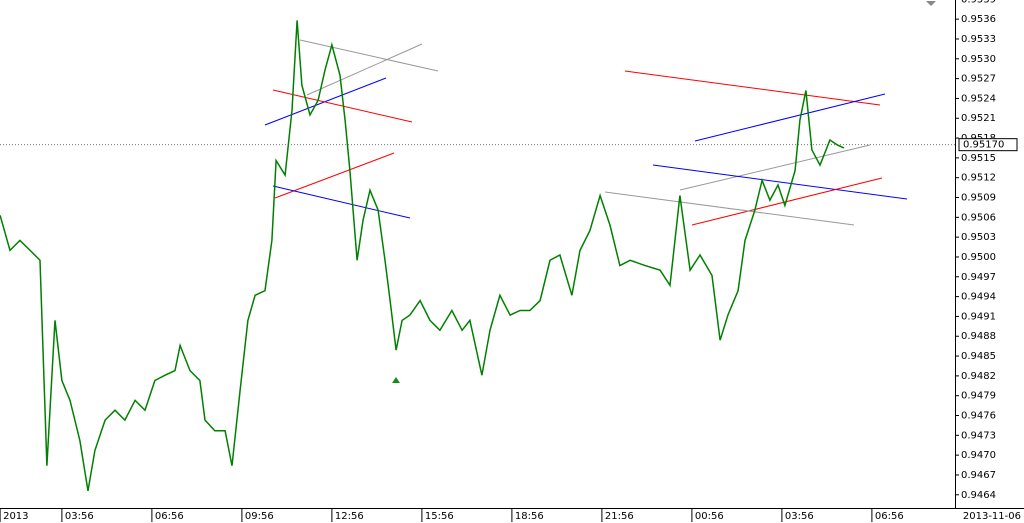 The height and width of the screenshot is (523, 1024). I want to click on y-tick-label: 0.9533, so click(978, 39).